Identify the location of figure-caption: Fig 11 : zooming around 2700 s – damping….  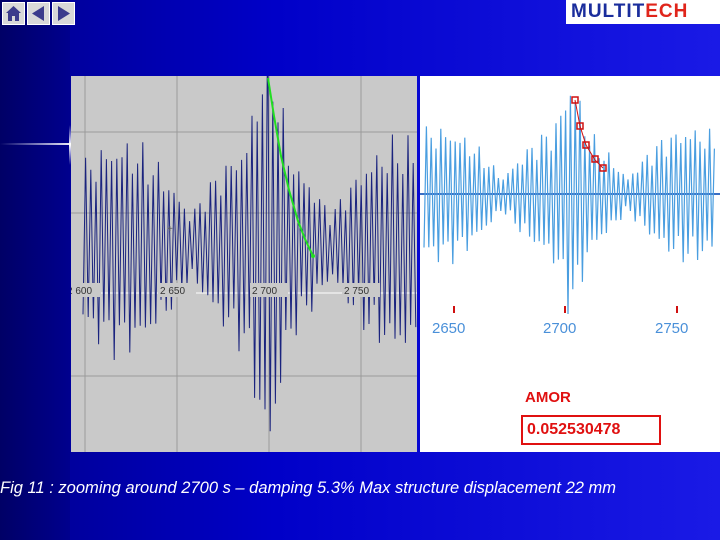
(308, 488).